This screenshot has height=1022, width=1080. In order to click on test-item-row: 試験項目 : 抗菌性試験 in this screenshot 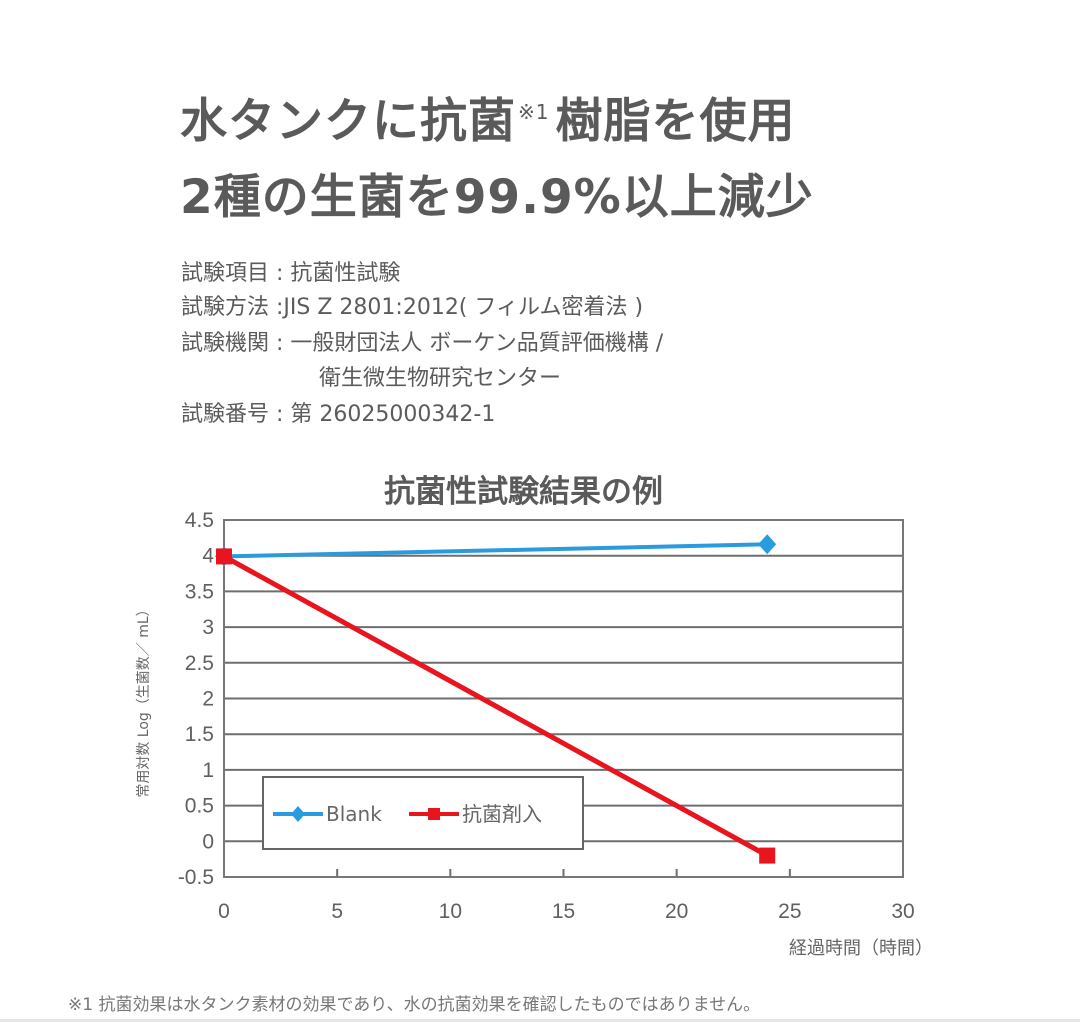, I will do `click(290, 274)`.